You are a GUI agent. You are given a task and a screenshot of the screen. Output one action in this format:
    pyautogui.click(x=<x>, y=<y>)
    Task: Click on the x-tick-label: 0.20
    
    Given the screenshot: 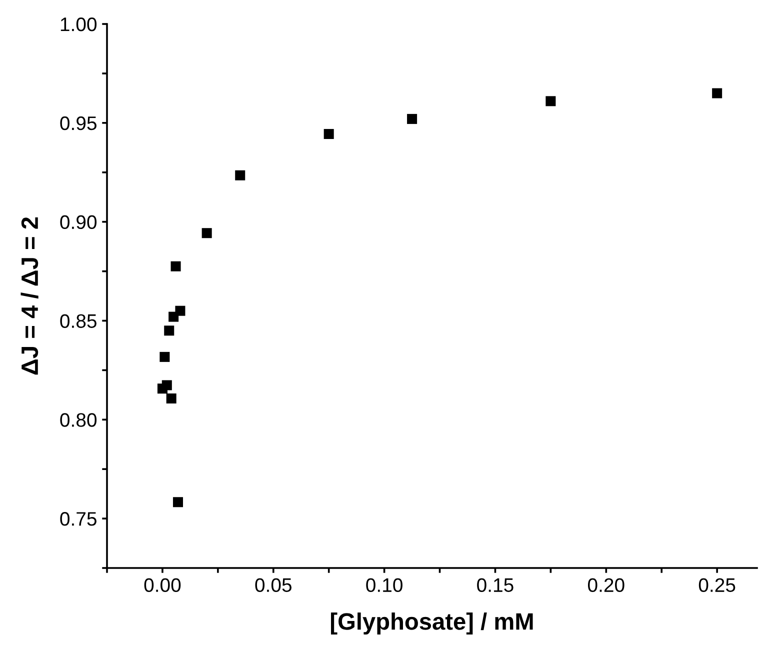 What is the action you would take?
    pyautogui.click(x=606, y=585)
    